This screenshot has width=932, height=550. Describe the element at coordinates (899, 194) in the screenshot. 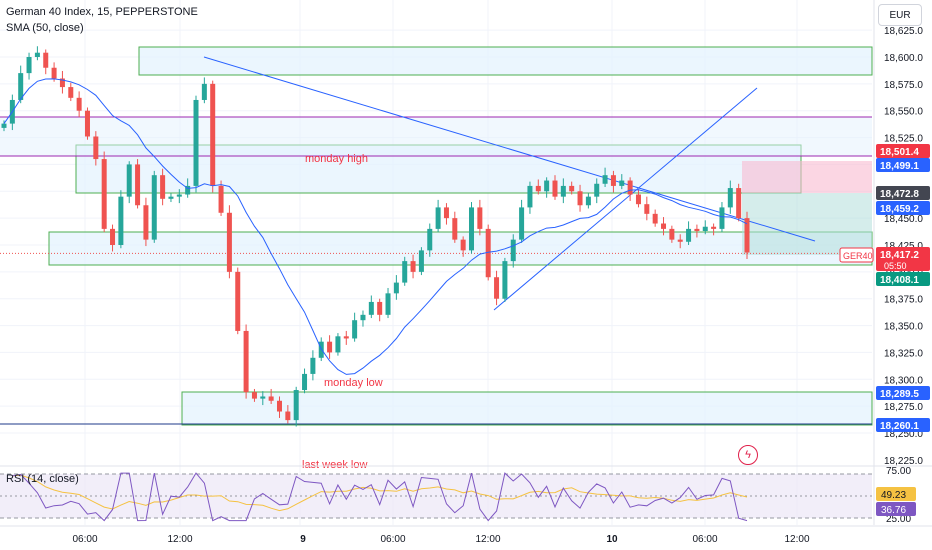

I see `price-tag-18472: 18,472.8` at that location.